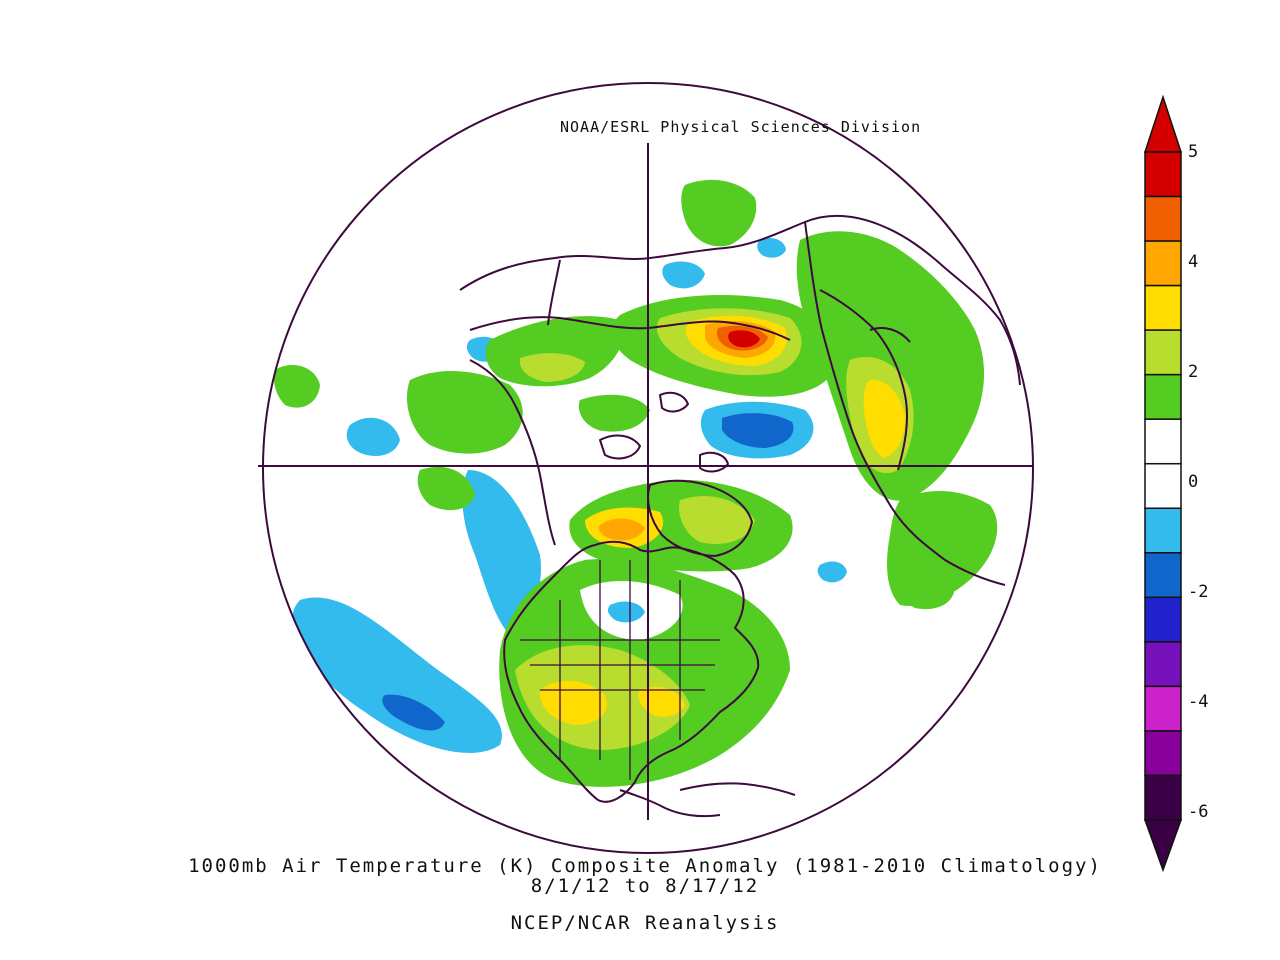  I want to click on central-america-coastline, so click(707, 800).